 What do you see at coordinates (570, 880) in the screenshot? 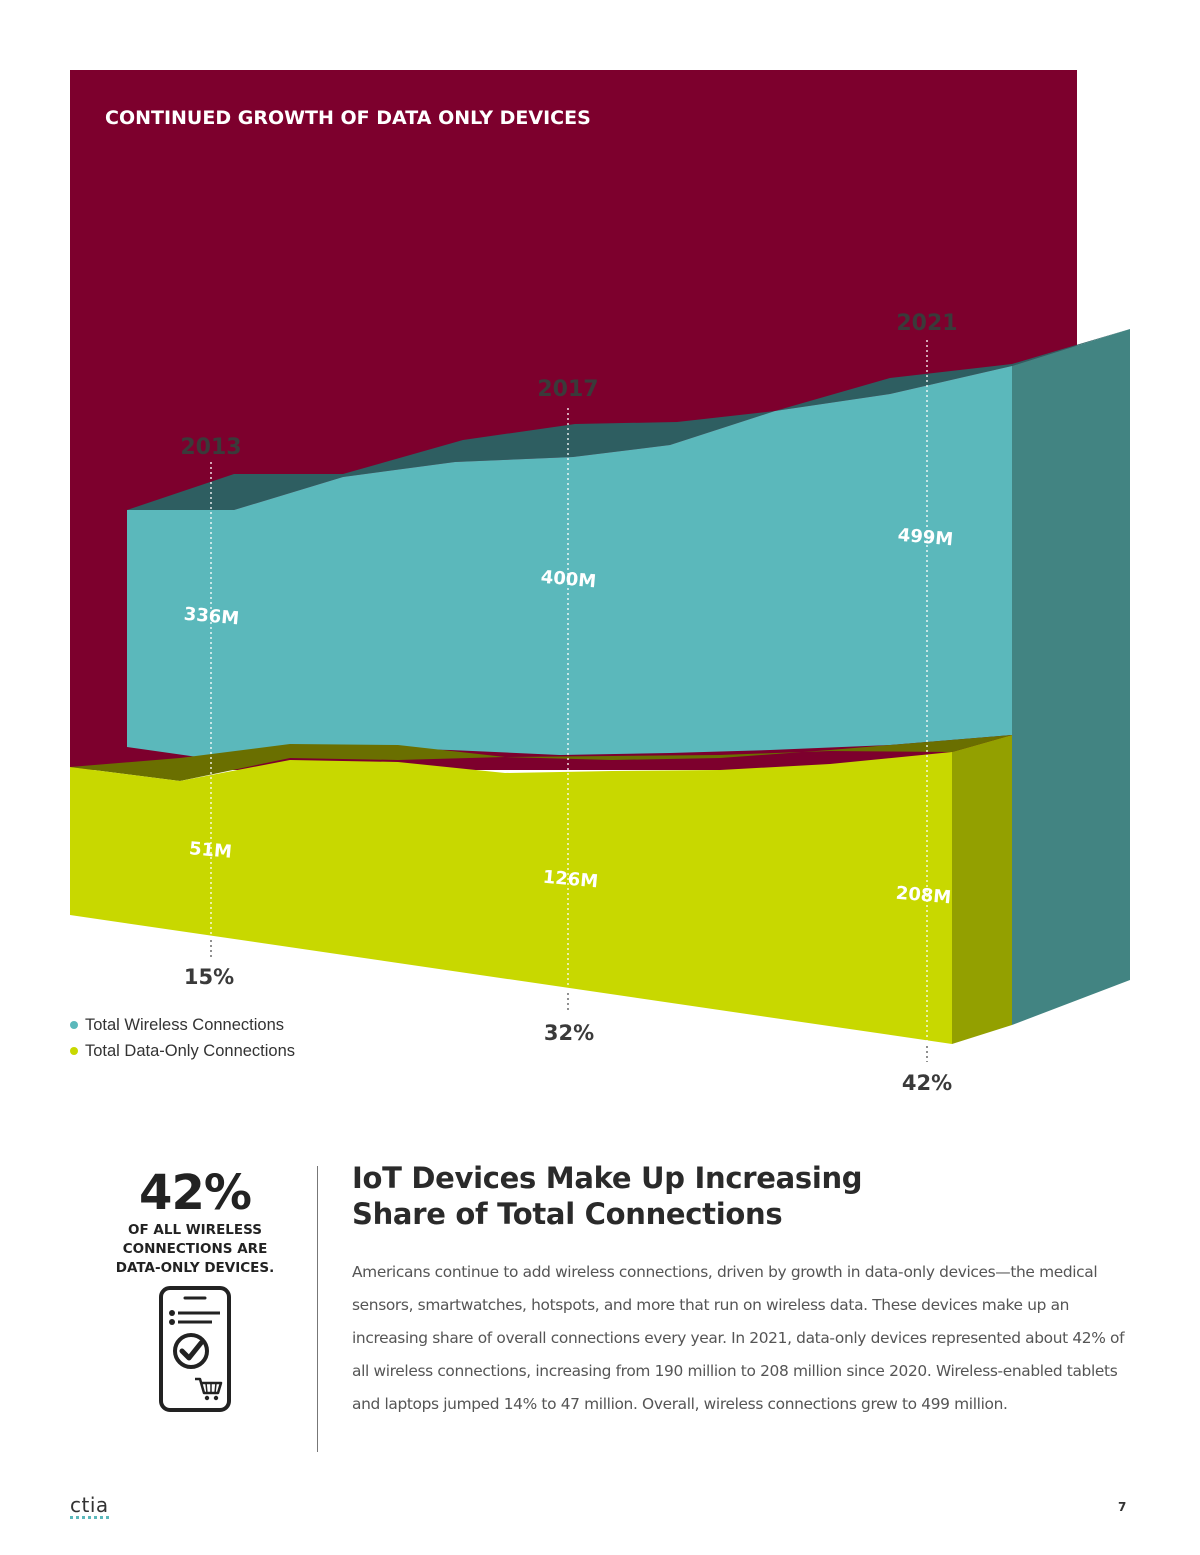
I see `data-only-value-2017: 126M` at bounding box center [570, 880].